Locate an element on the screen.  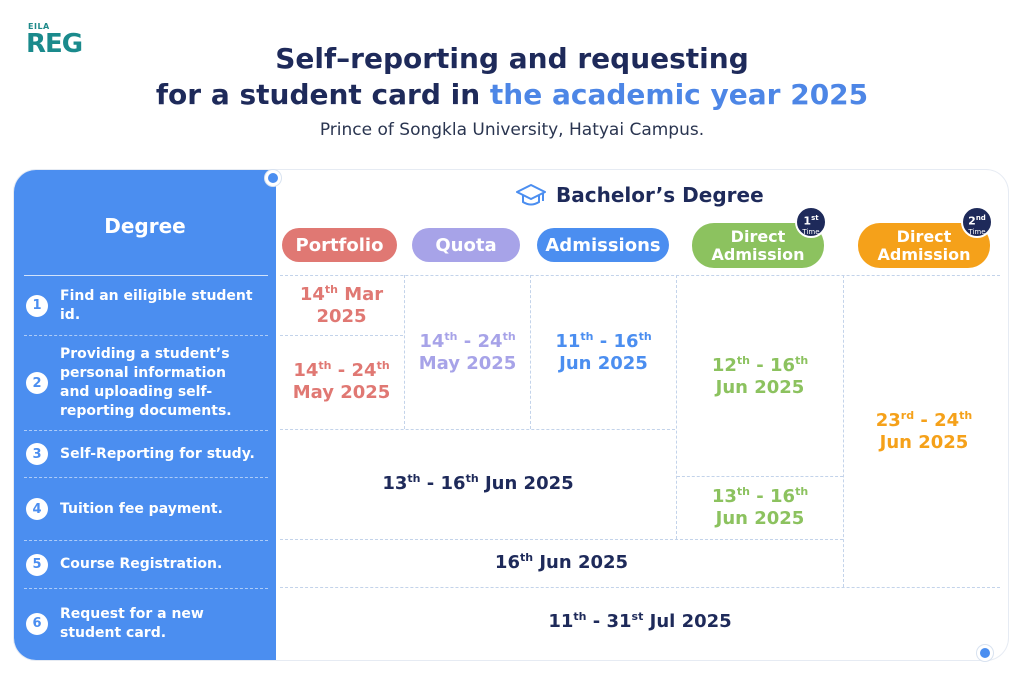
page-title-line1: Self–reporting and requesting is located at coordinates (512, 58).